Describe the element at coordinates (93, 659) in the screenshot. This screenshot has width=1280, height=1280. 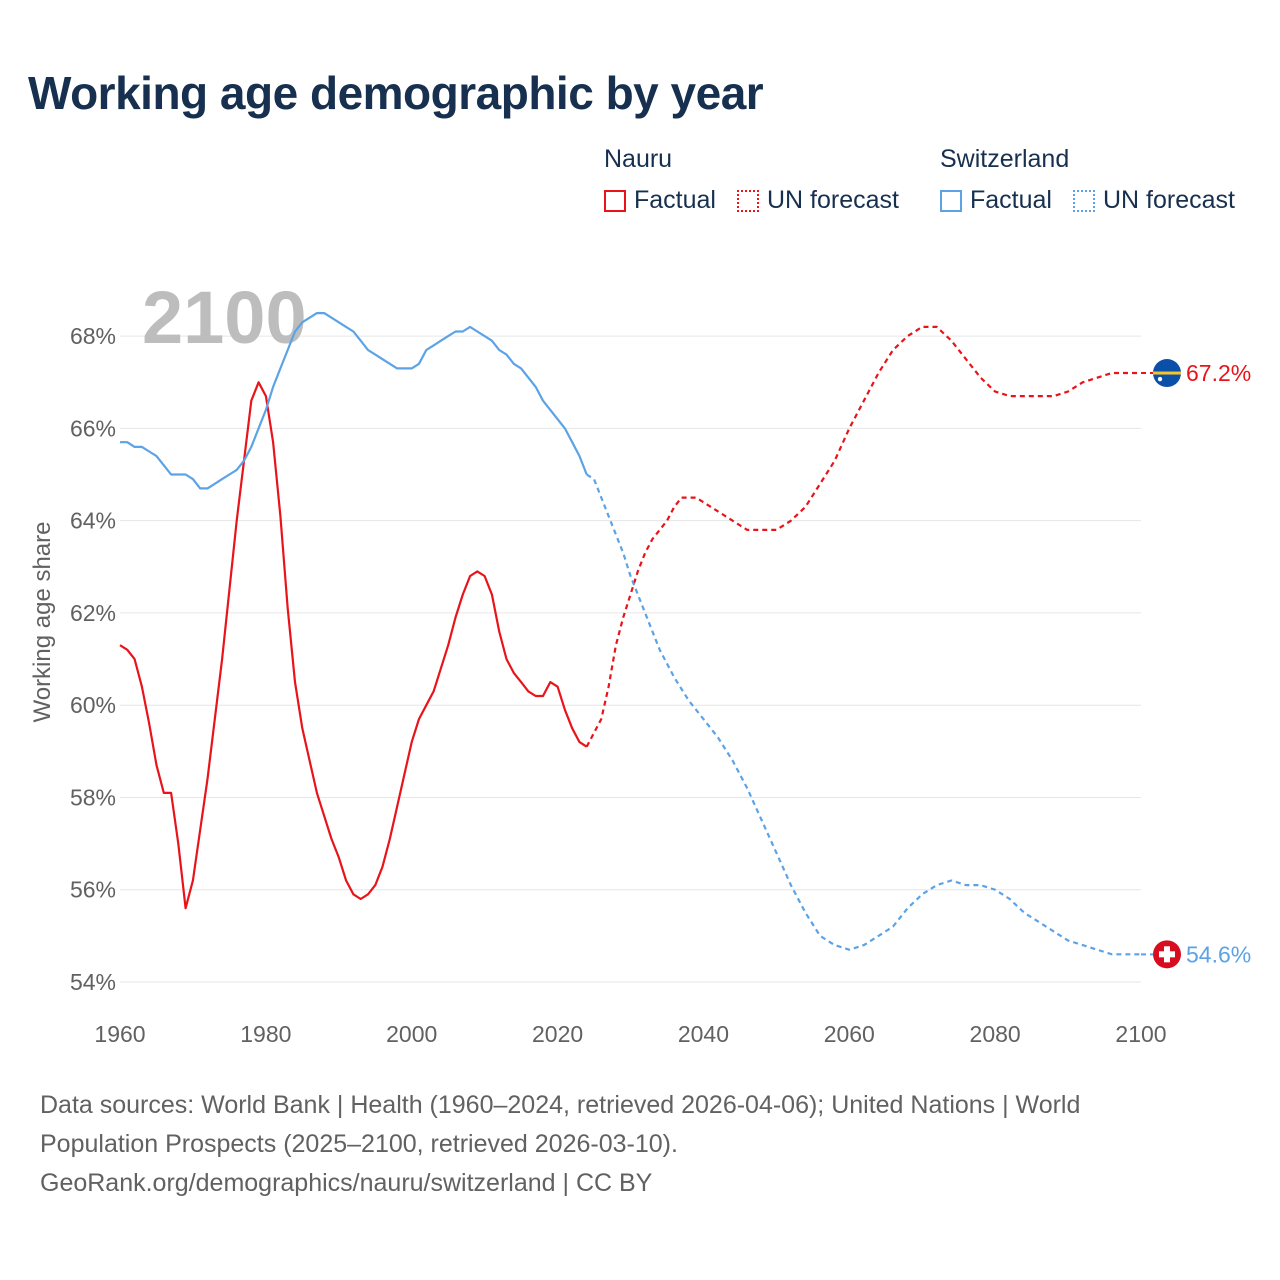
I see `y-axis-ticks: 54% 56% 58% 60% 62% 64% 66% 68%` at that location.